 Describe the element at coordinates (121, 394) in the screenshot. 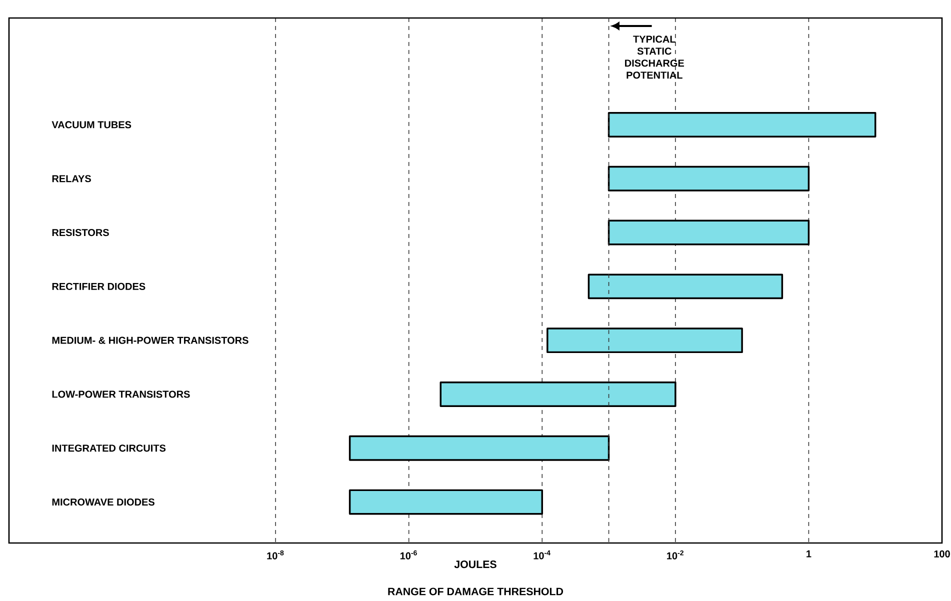

I see `y-tick-label: LOW-POWER TRANSISTORS` at that location.